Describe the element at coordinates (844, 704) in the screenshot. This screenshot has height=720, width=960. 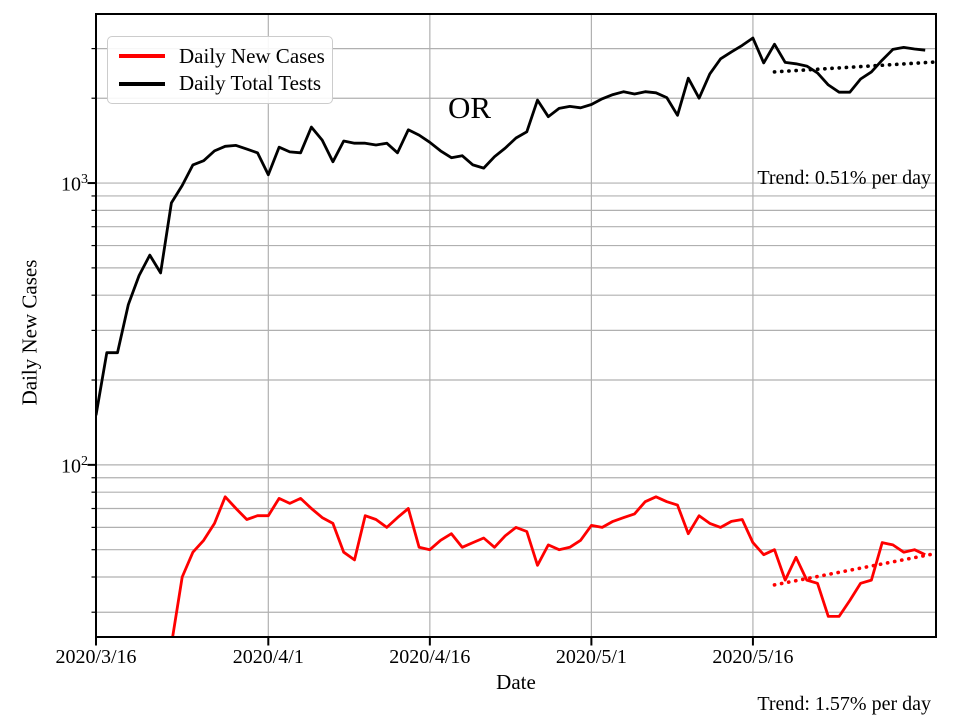
I see `new-cases-trend-annotation: Trend: 1.57% per day` at that location.